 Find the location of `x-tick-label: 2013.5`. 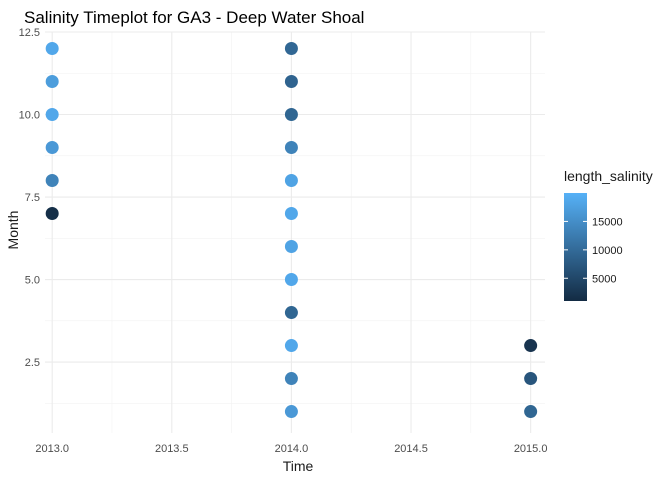

x-tick-label: 2013.5 is located at coordinates (172, 449).